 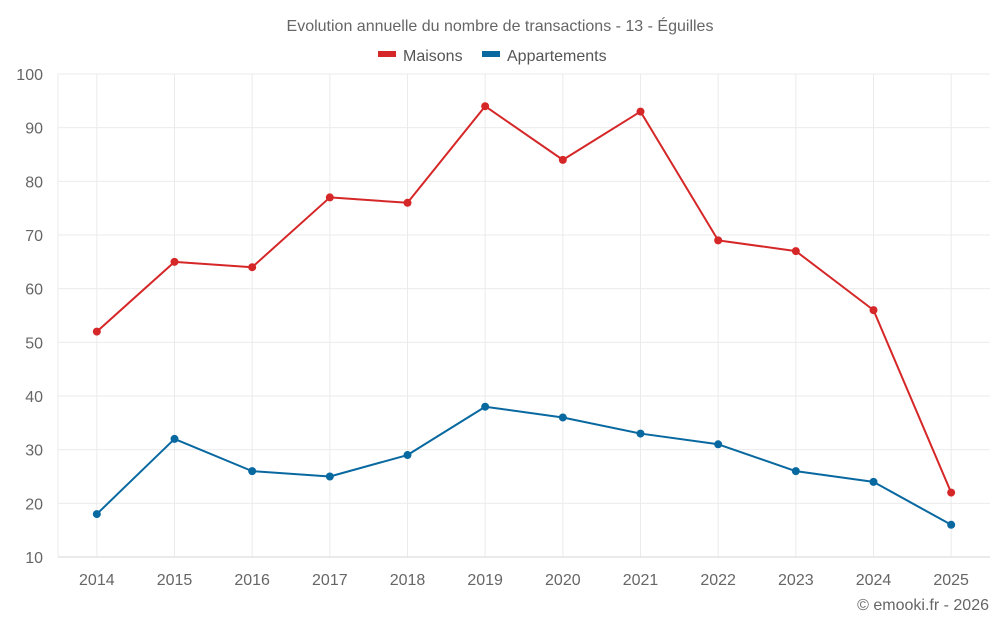 I want to click on x-tick-label: 2015, so click(x=175, y=580).